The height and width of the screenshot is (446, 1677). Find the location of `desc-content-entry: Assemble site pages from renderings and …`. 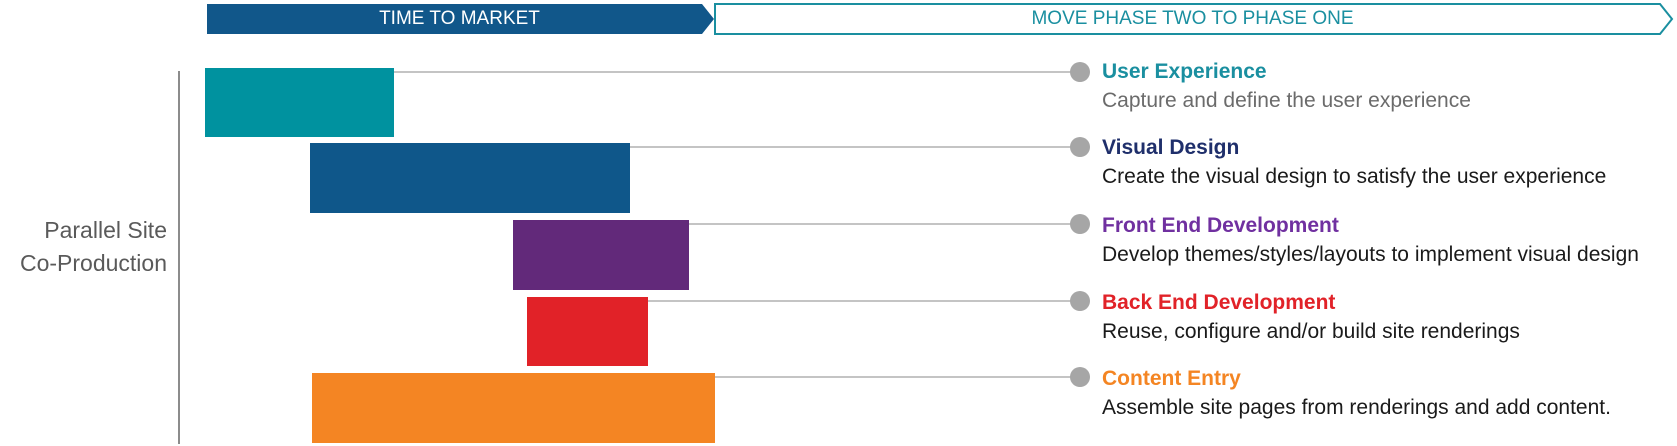

desc-content-entry: Assemble site pages from renderings and … is located at coordinates (1356, 407).